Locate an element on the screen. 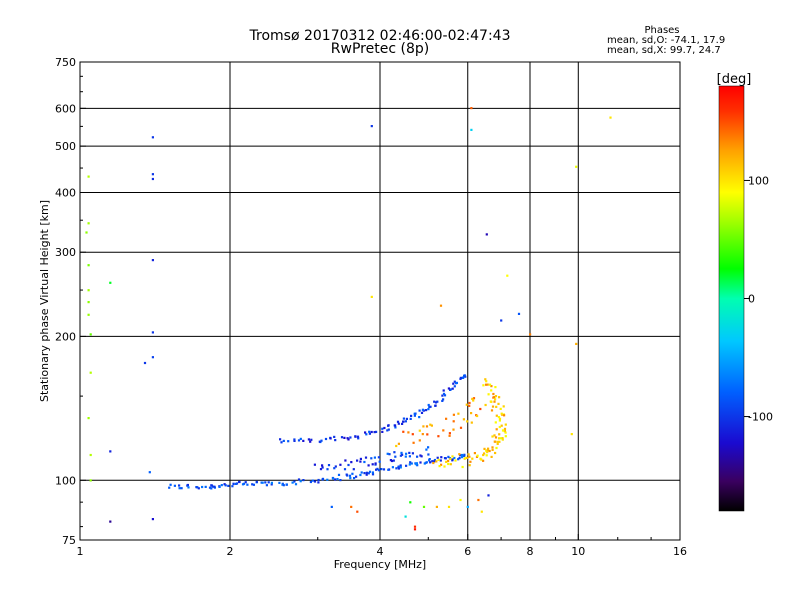 Image resolution: width=800 pixels, height=600 pixels. x-axis-label: Frequency [MHz] is located at coordinates (380, 564).